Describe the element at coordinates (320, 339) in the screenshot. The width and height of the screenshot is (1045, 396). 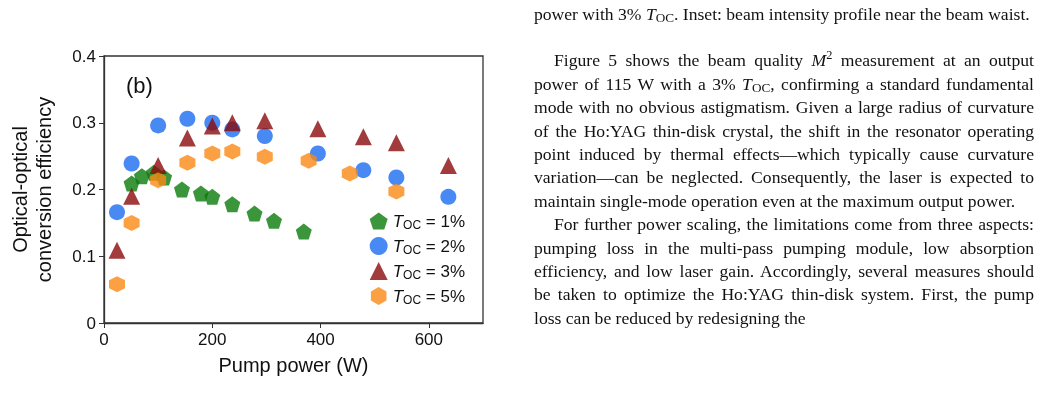
I see `x-tick-label: 400` at that location.